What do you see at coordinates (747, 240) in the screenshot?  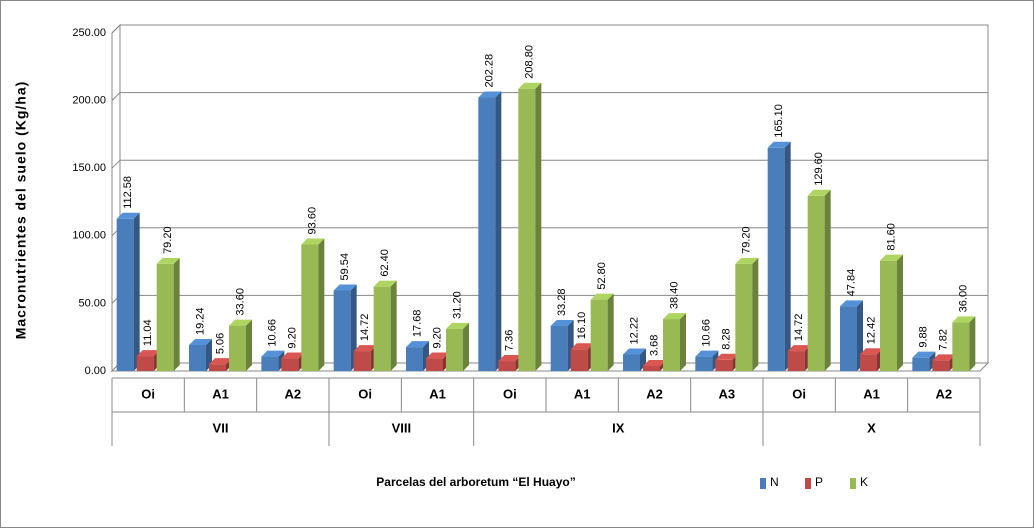 I see `value-label: 79.20` at bounding box center [747, 240].